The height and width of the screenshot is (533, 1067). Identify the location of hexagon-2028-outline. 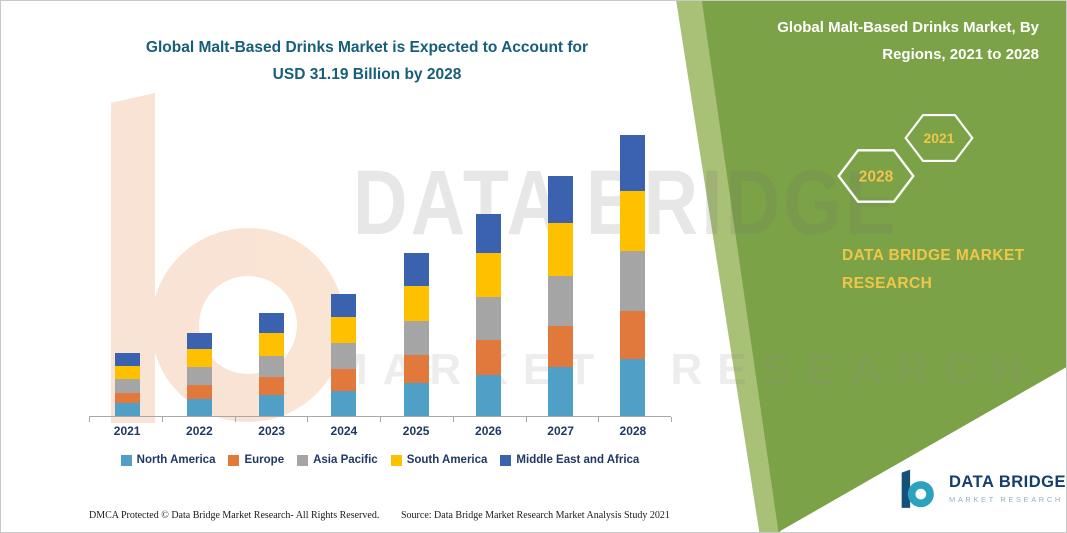
(876, 176).